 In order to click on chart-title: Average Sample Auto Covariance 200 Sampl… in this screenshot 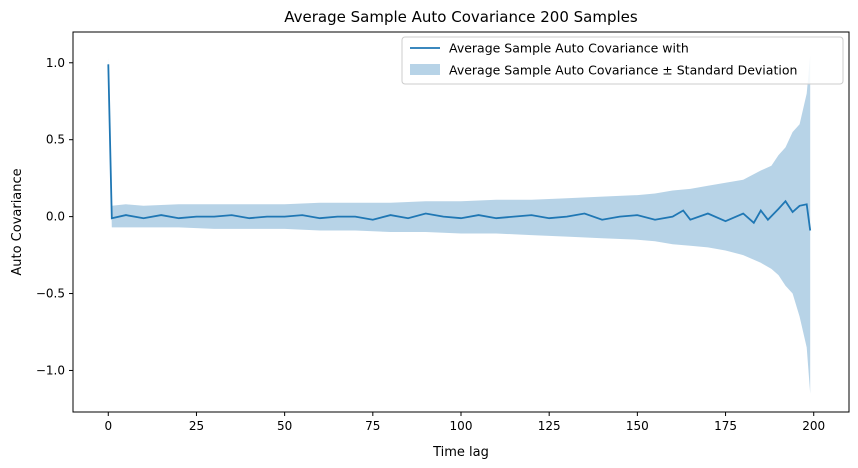, I will do `click(461, 17)`.